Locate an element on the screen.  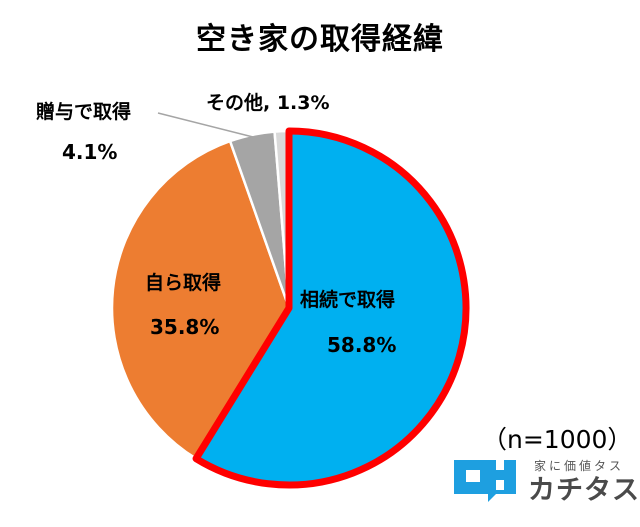
label-gift-name: 贈与で取得 is located at coordinates (84, 112).